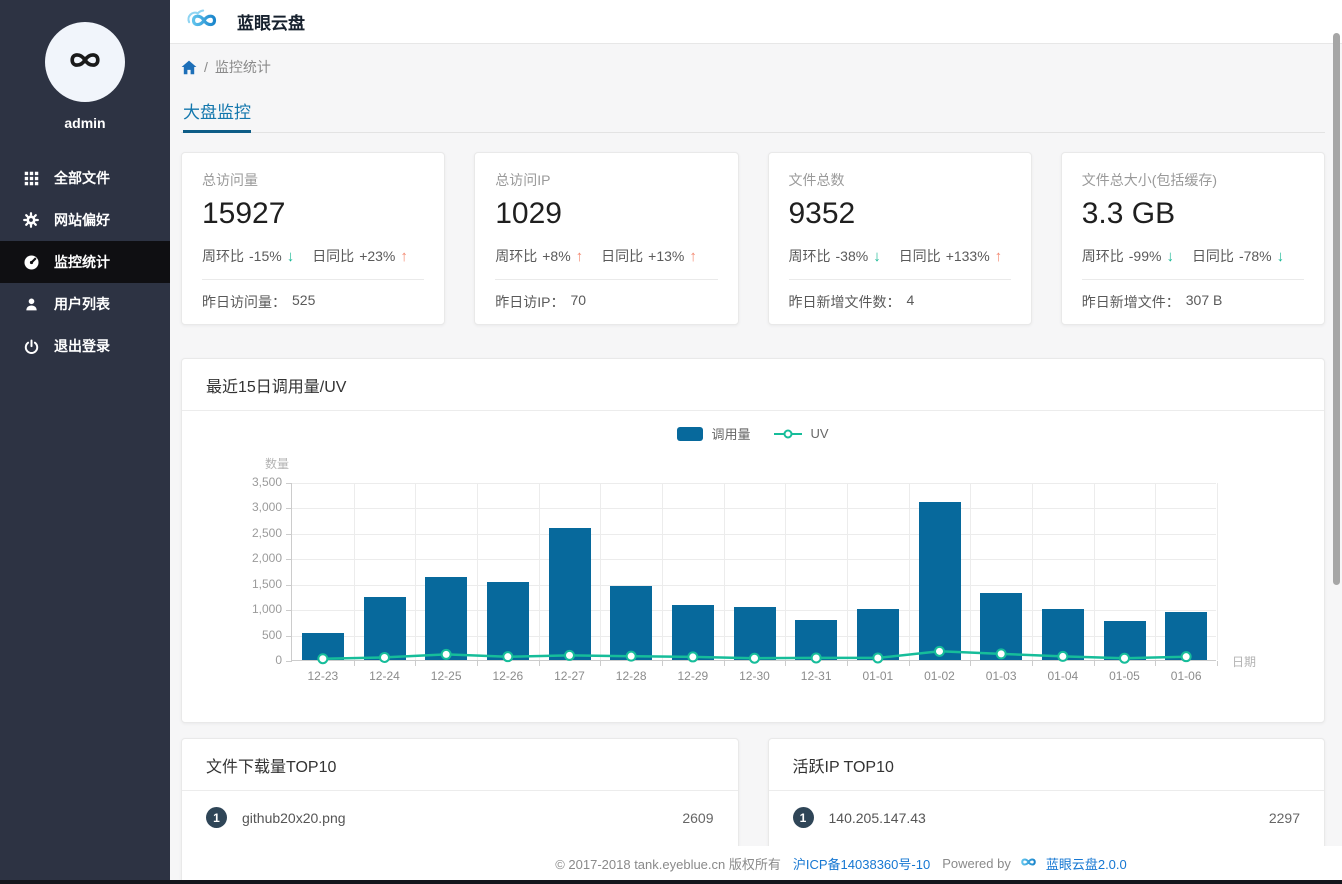 The image size is (1342, 884). What do you see at coordinates (569, 676) in the screenshot?
I see `x-tick-label: 12-27` at bounding box center [569, 676].